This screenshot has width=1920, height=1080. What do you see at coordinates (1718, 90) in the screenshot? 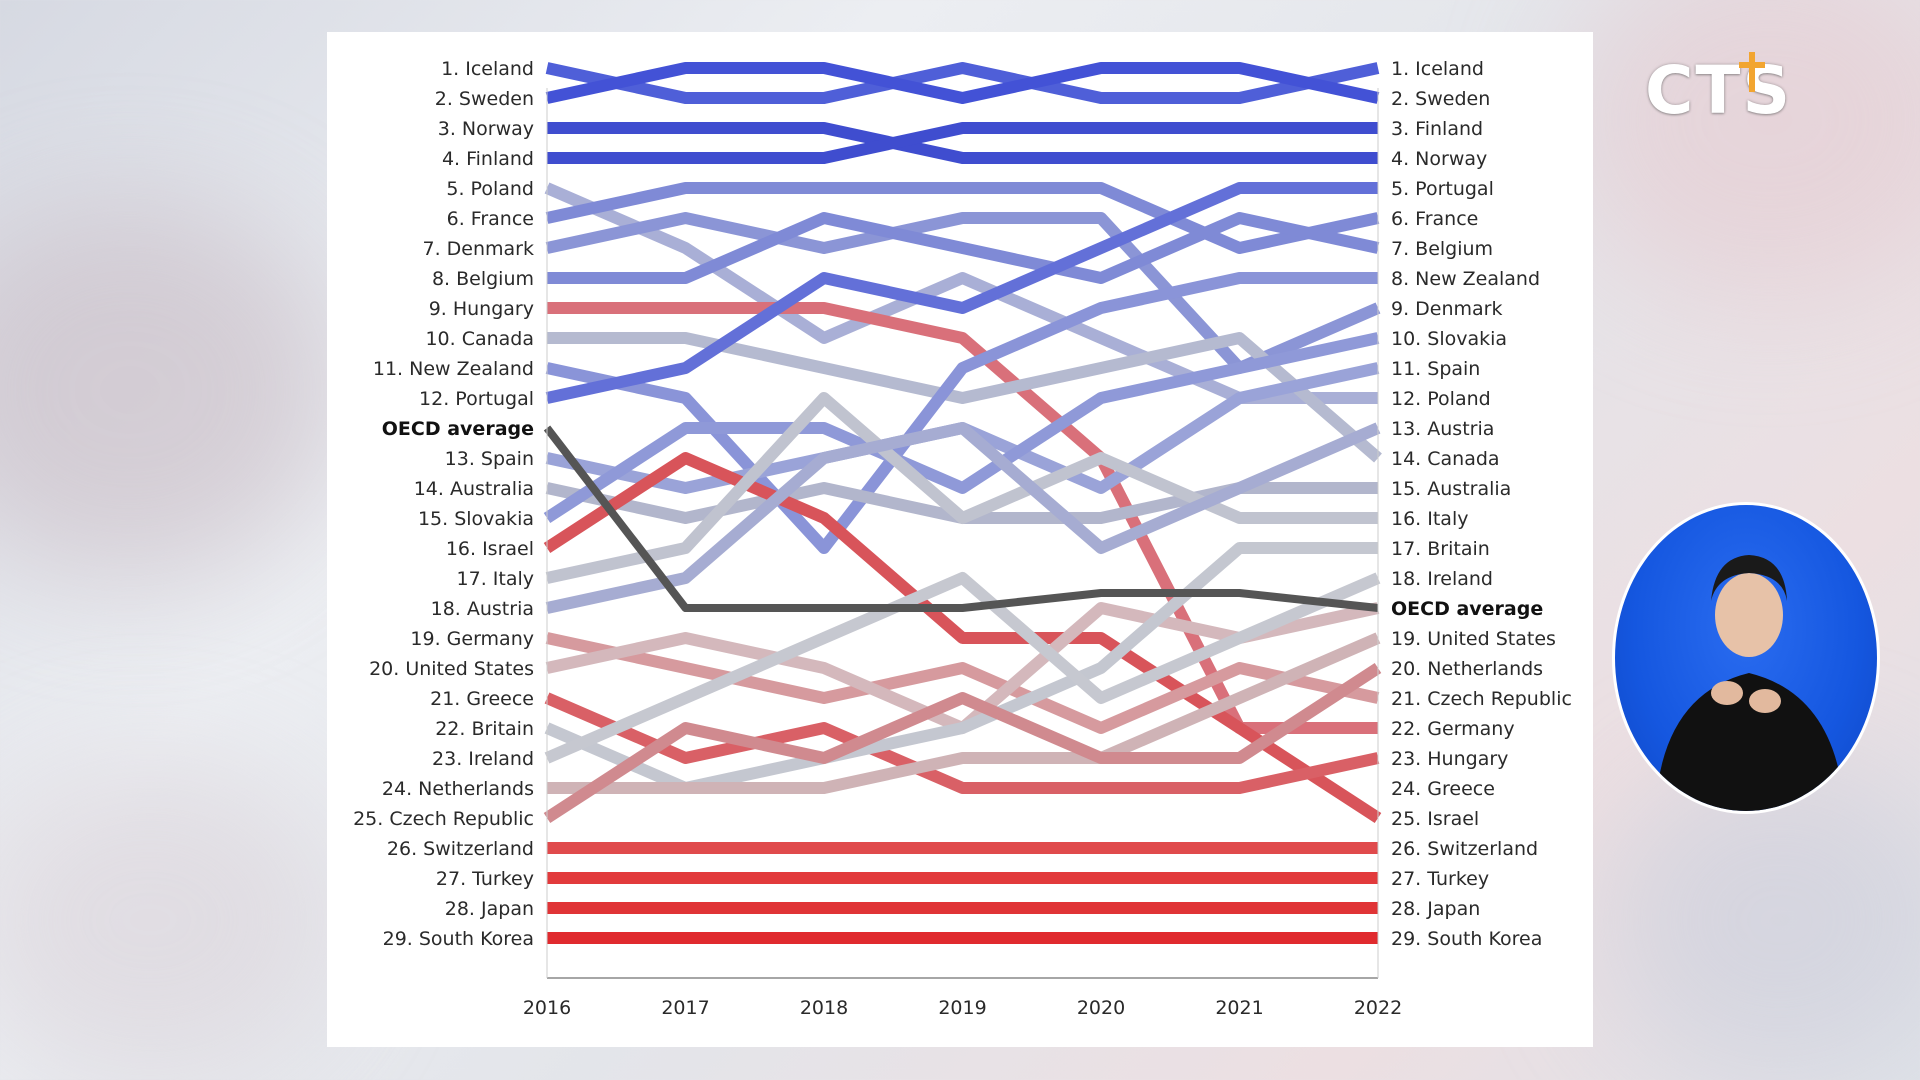
I see `logo-text: CTS` at bounding box center [1718, 90].